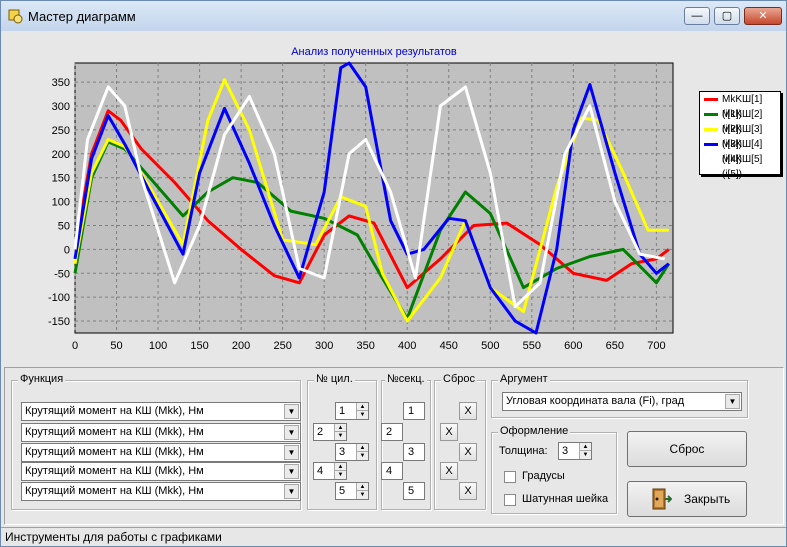 The height and width of the screenshot is (547, 787). What do you see at coordinates (565, 499) in the screenshot?
I see `journal-label: Шатунная шейка` at bounding box center [565, 499].